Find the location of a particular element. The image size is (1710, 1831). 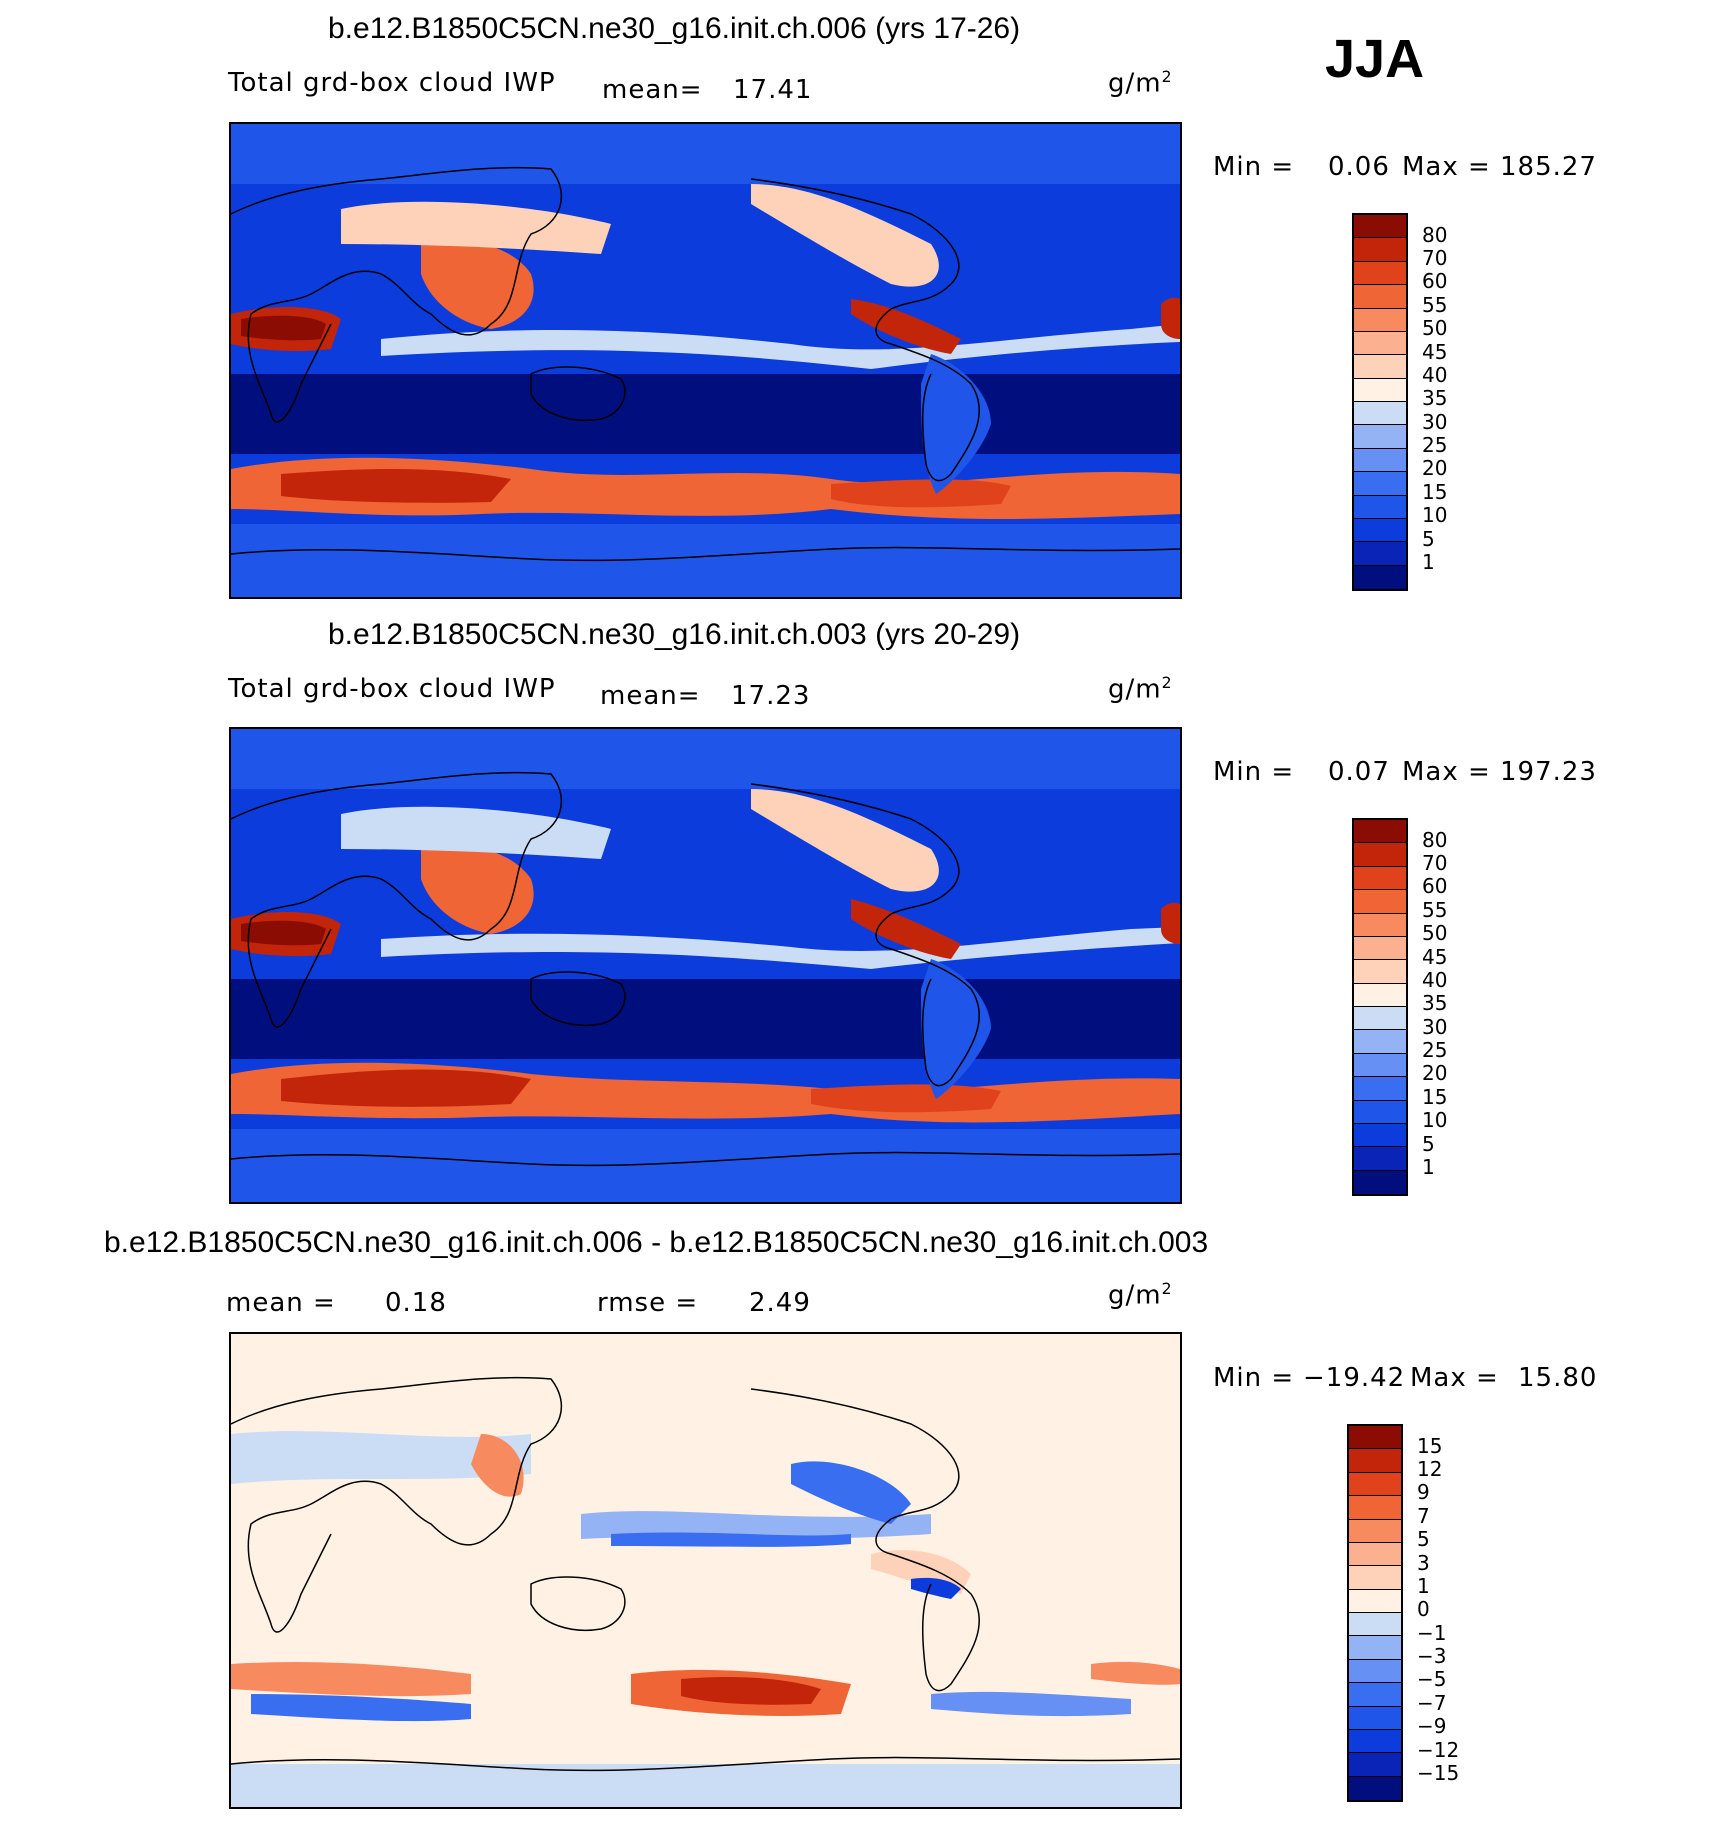

panel-2-coastlines is located at coordinates (705, 969).